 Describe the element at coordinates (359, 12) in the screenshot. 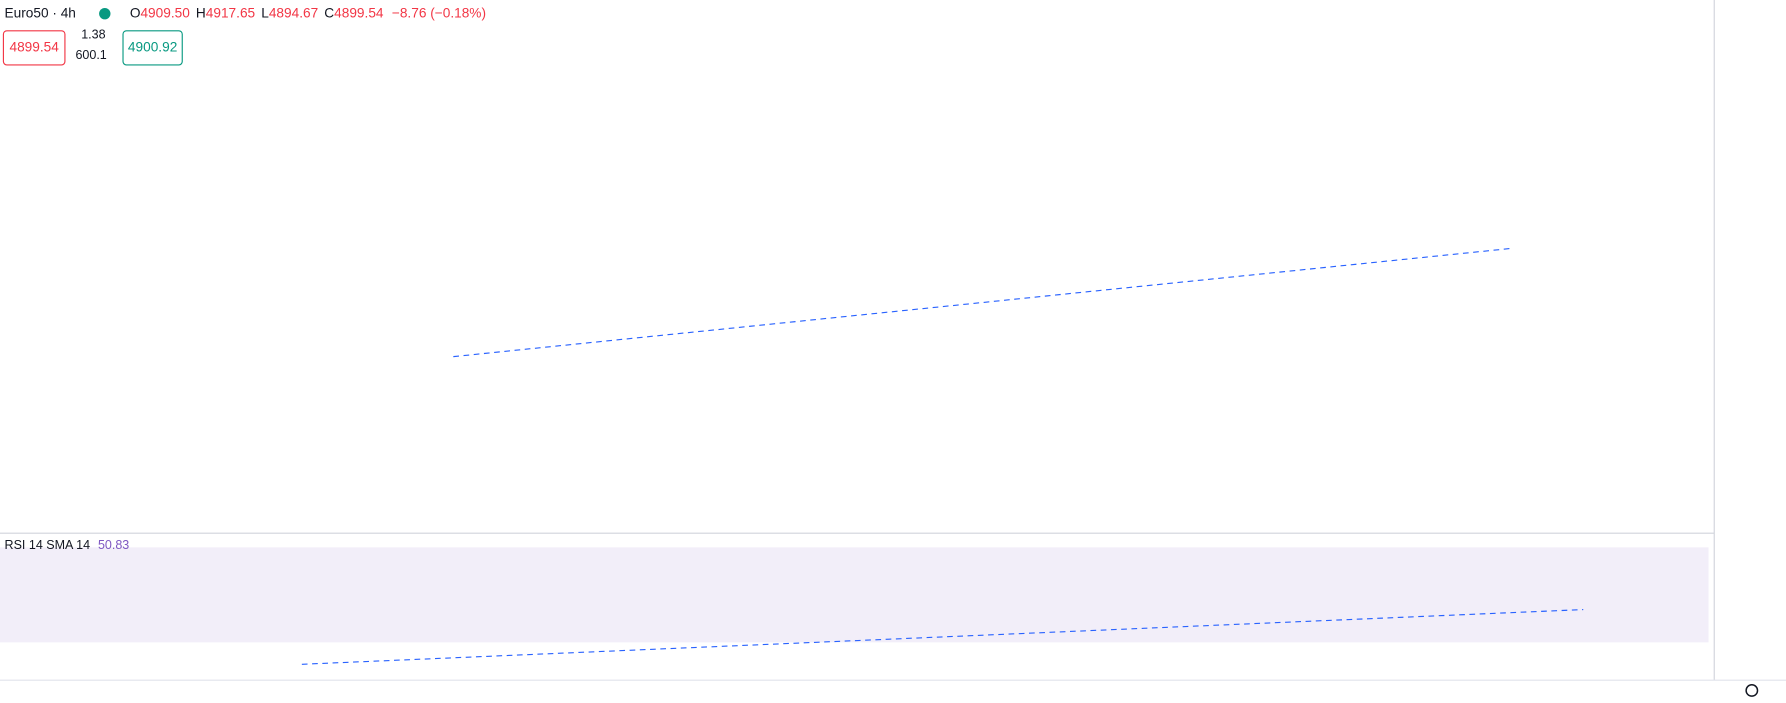

I see `ohlc-value: 4899.54` at that location.